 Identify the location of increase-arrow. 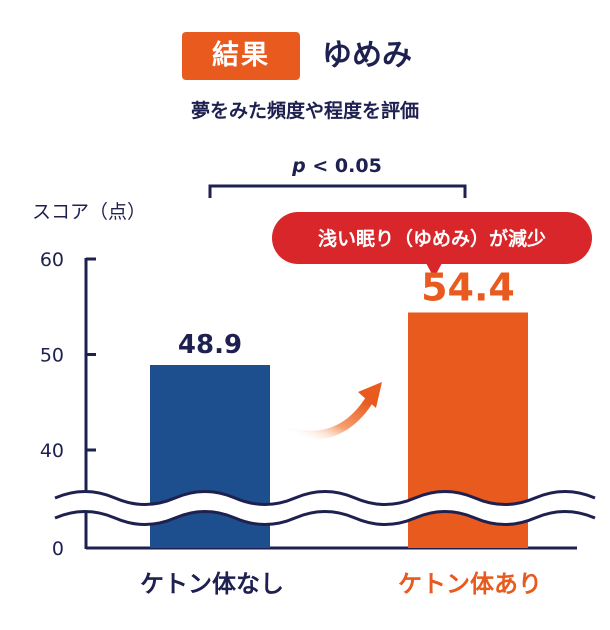
(330, 418).